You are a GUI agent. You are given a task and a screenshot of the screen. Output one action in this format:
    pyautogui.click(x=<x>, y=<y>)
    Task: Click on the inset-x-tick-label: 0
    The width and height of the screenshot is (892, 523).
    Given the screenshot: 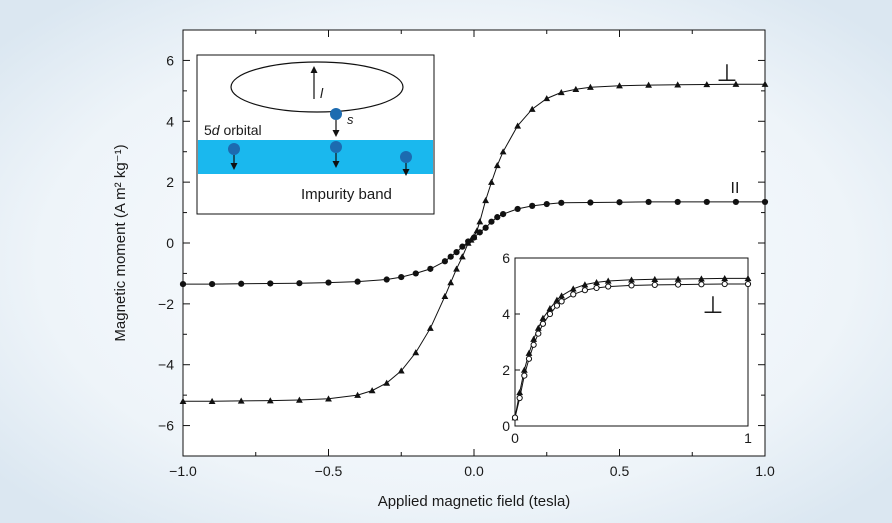 What is the action you would take?
    pyautogui.click(x=515, y=438)
    